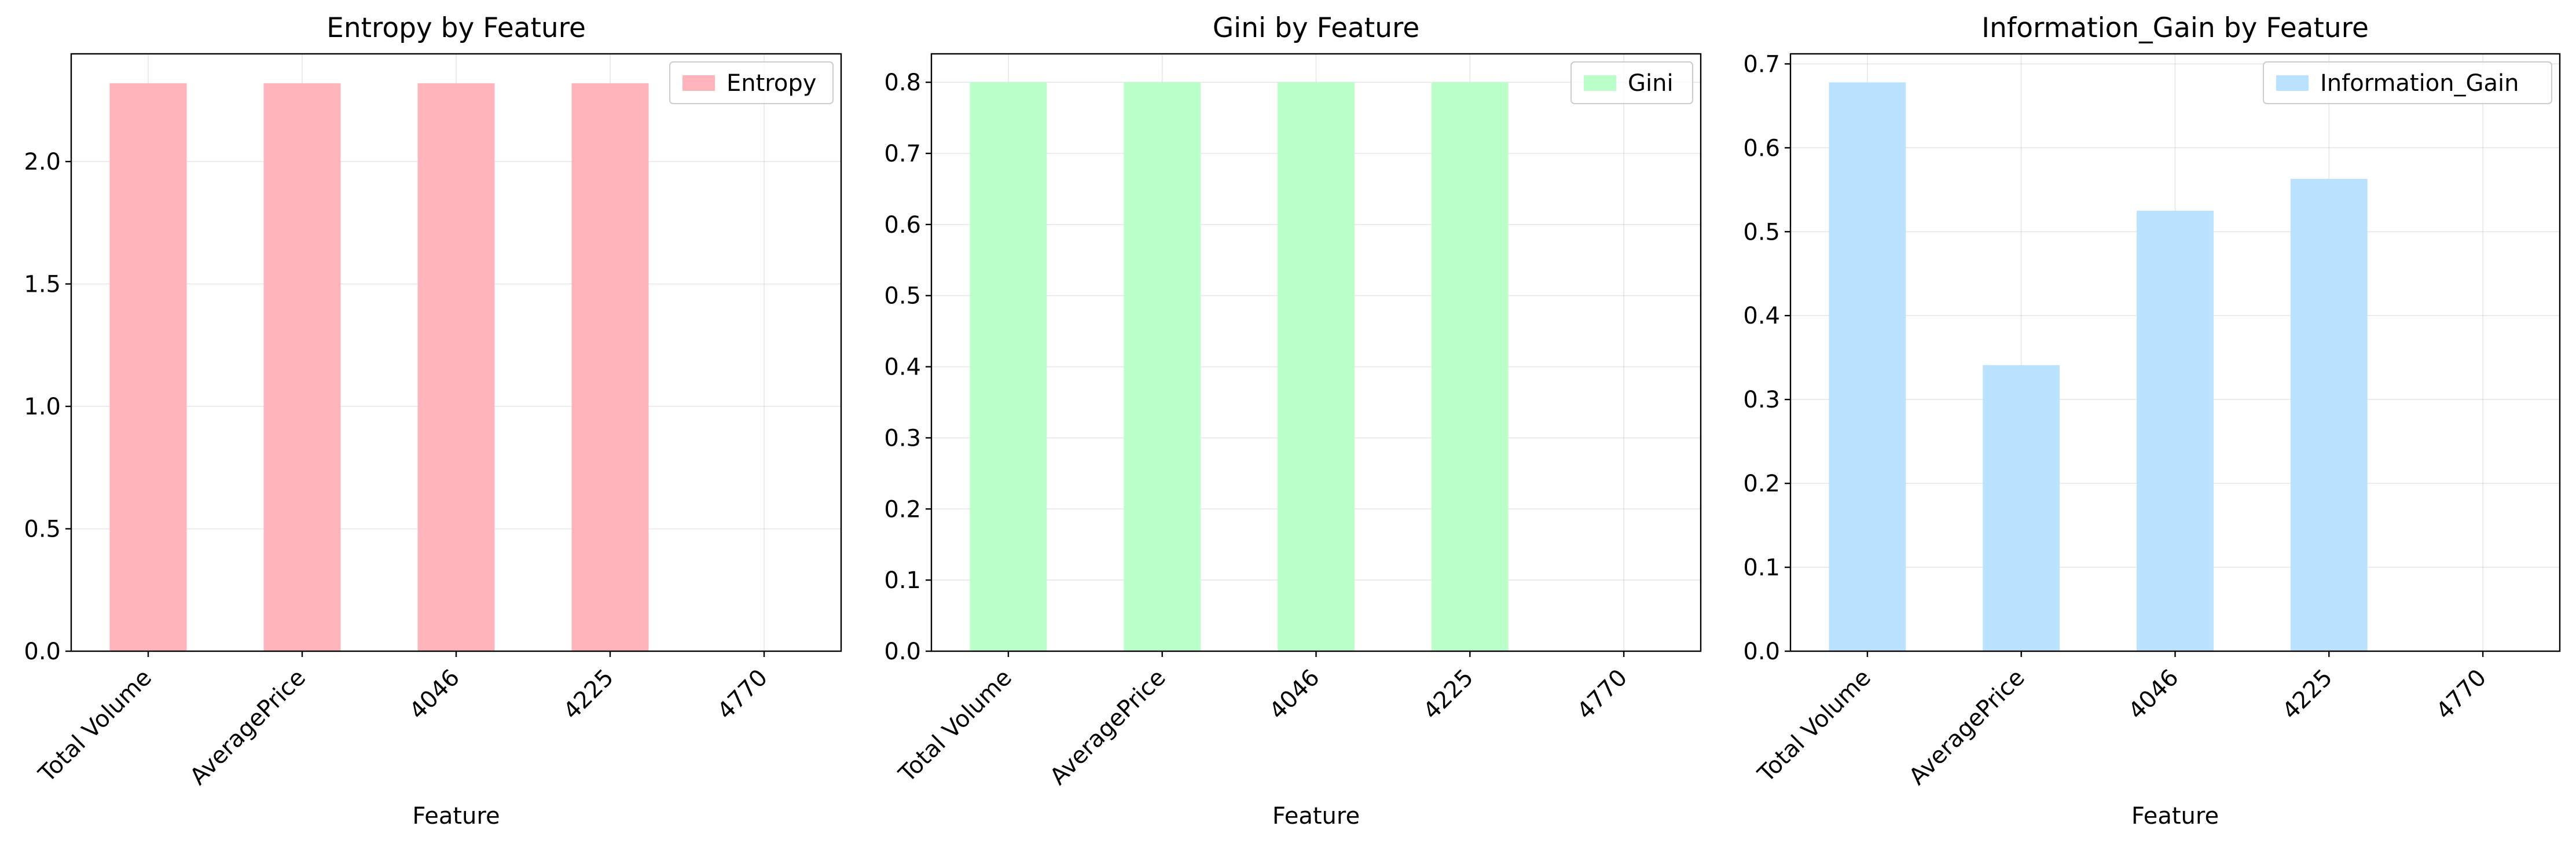 The width and height of the screenshot is (2576, 848). What do you see at coordinates (771, 83) in the screenshot?
I see `legend-label: Entropy` at bounding box center [771, 83].